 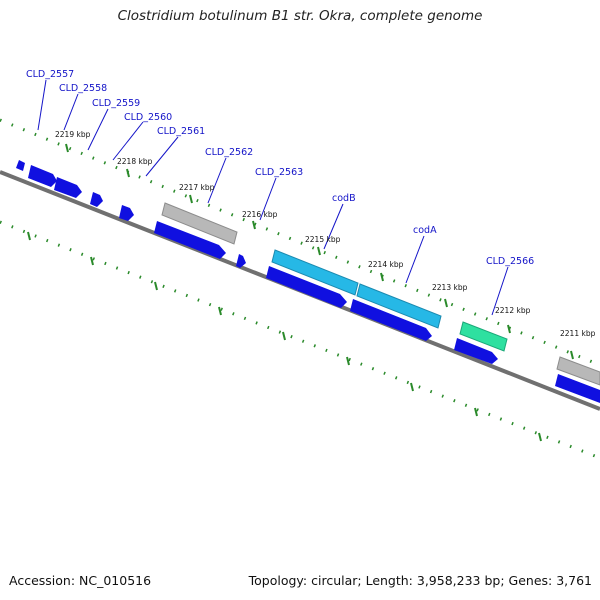 I want to click on gene-label: CLD_2566, so click(x=510, y=261).